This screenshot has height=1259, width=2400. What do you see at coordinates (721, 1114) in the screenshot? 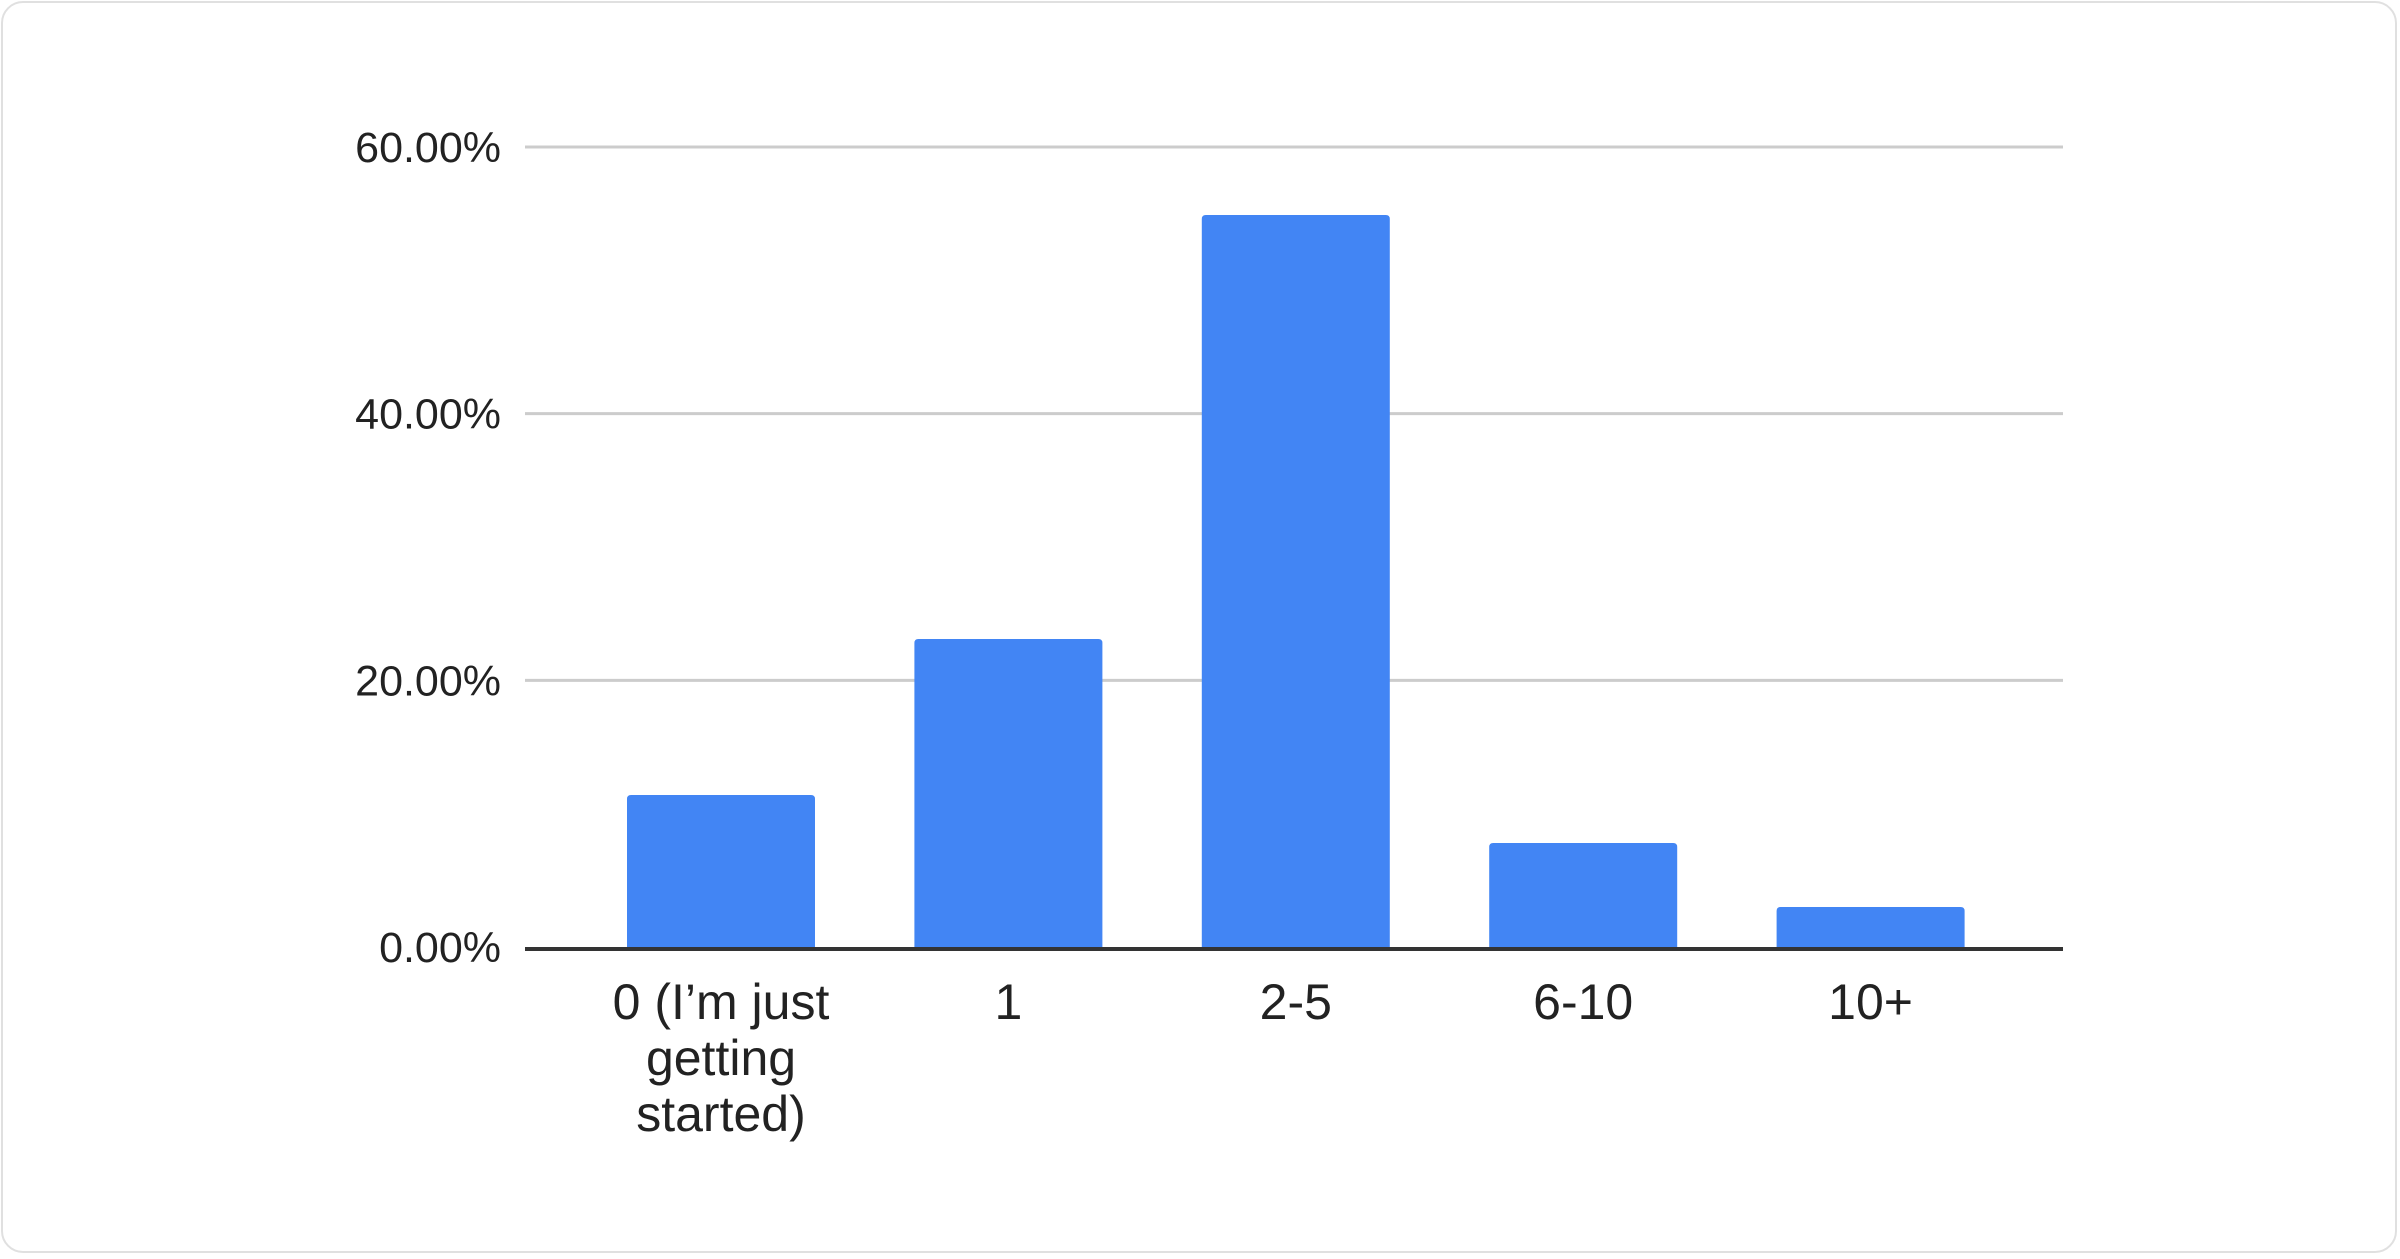
I see `x-tick-label: started)` at bounding box center [721, 1114].